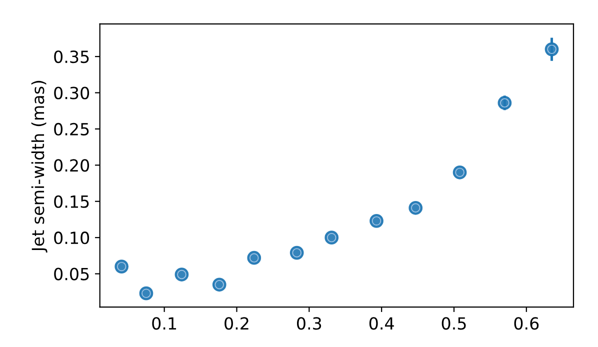 Image resolution: width=598 pixels, height=347 pixels. Describe the element at coordinates (71, 129) in the screenshot. I see `y-tick-label: 0.25` at that location.